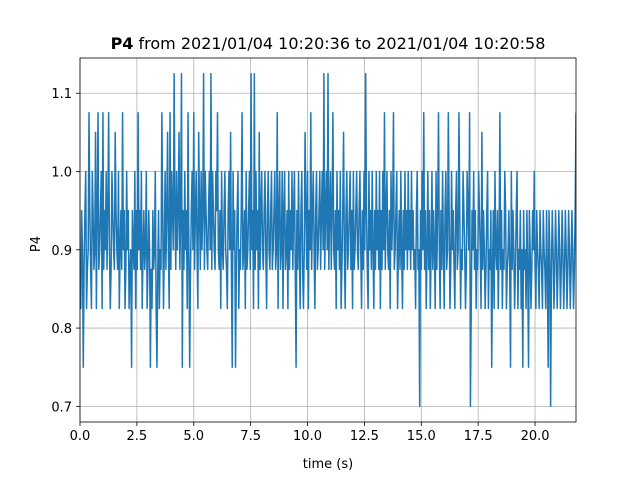  I want to click on x-tick-label: 20.0, so click(535, 436).